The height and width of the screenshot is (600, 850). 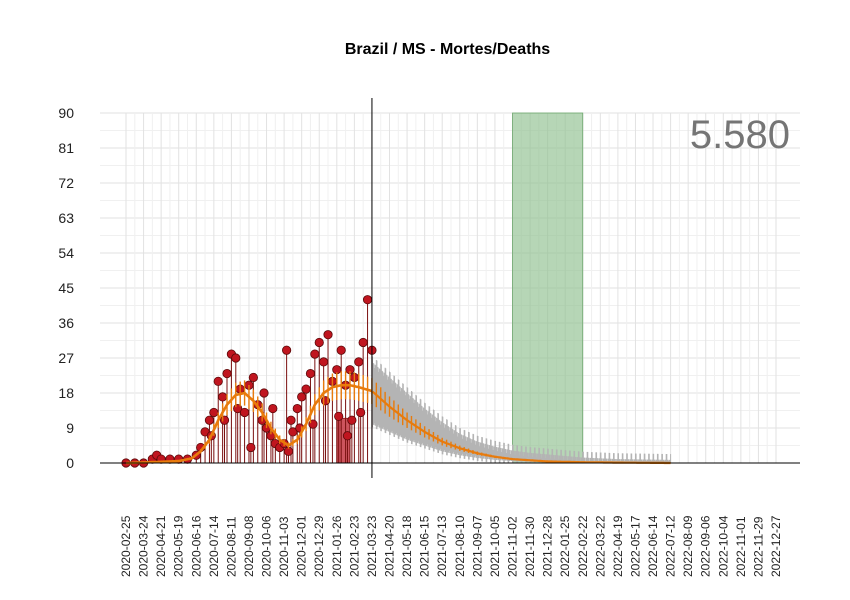 What do you see at coordinates (583, 546) in the screenshot?
I see `x-tick-label: 2022-02-22` at bounding box center [583, 546].